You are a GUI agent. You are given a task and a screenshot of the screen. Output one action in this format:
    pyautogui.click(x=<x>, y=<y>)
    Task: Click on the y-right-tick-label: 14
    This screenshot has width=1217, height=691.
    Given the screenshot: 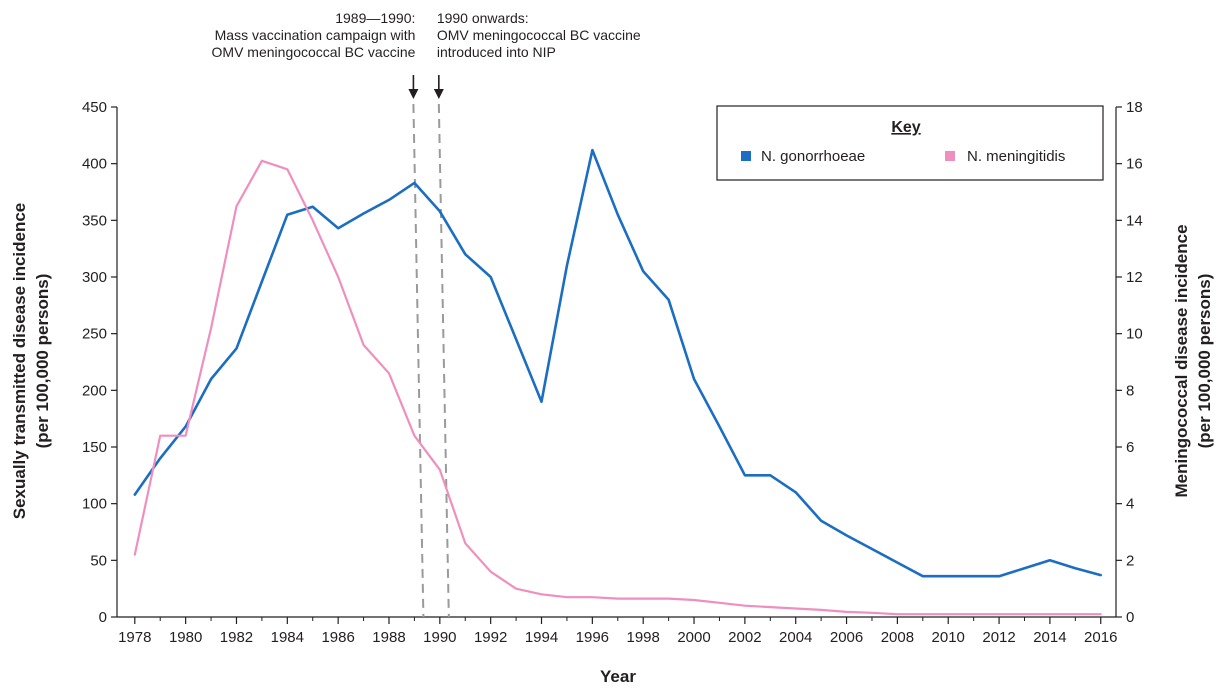 What is the action you would take?
    pyautogui.click(x=1134, y=220)
    